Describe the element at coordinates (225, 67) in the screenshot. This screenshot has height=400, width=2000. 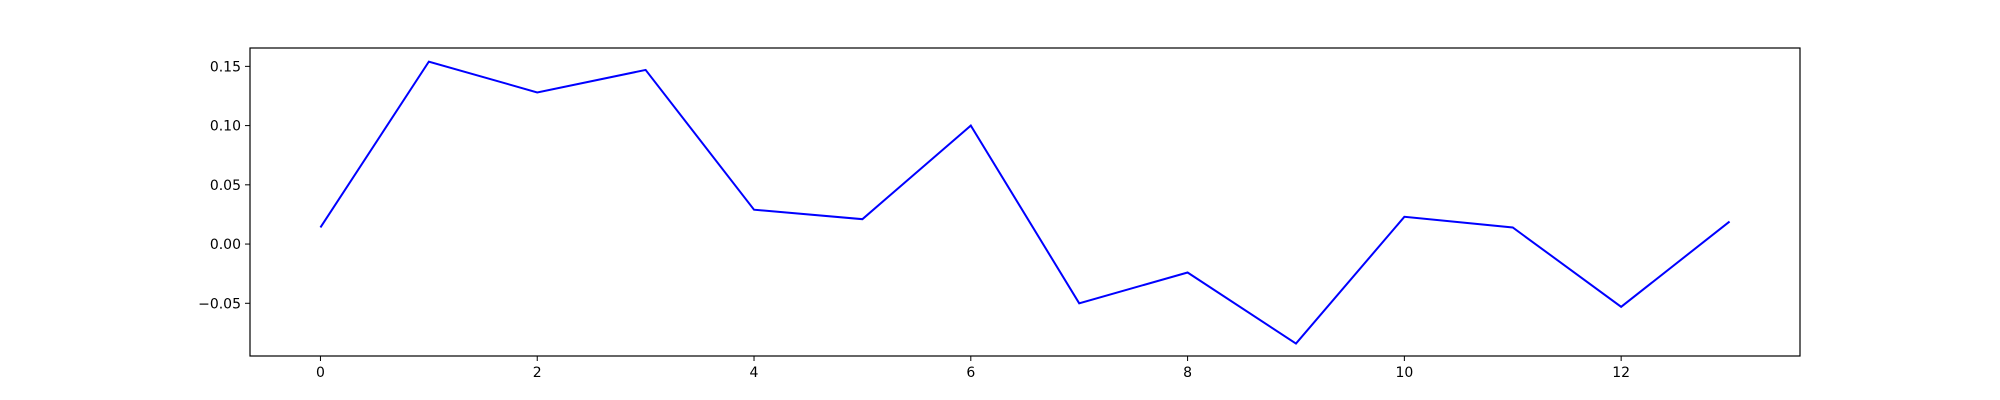
I see `y-tick-label: 0.15` at that location.